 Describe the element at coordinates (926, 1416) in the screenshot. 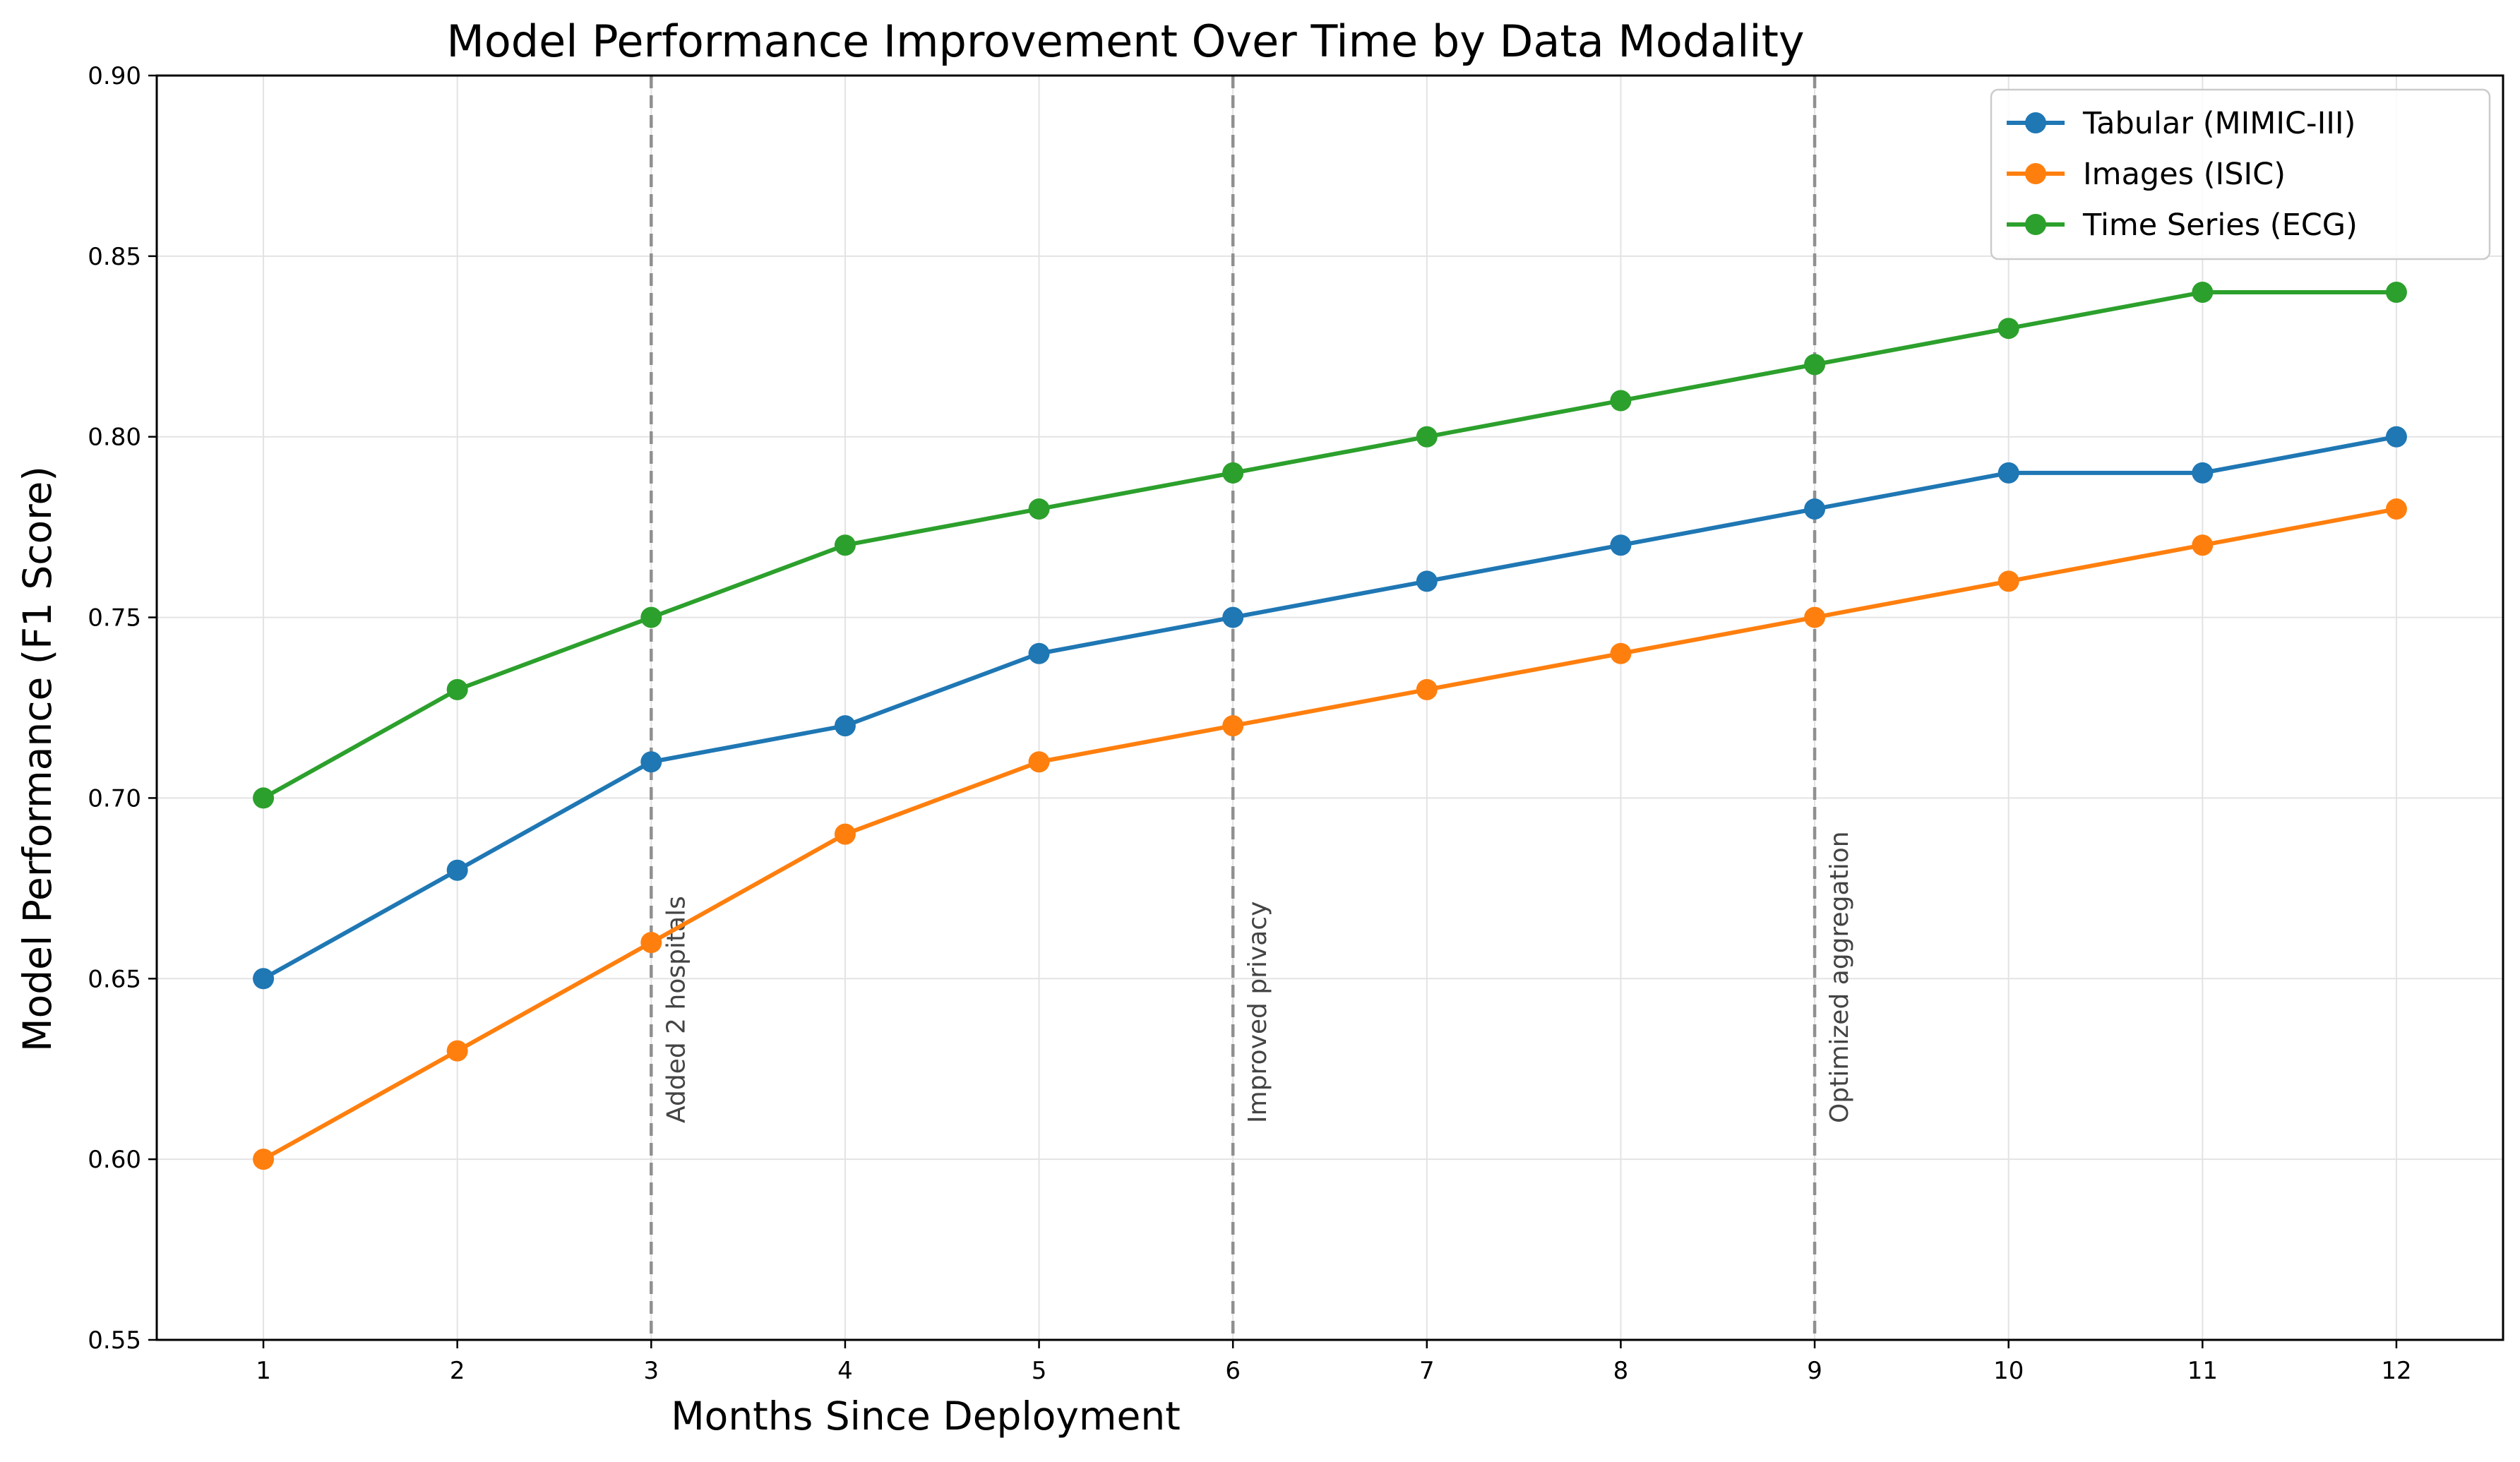

I see `x-axis-label: Months Since Deployment` at that location.